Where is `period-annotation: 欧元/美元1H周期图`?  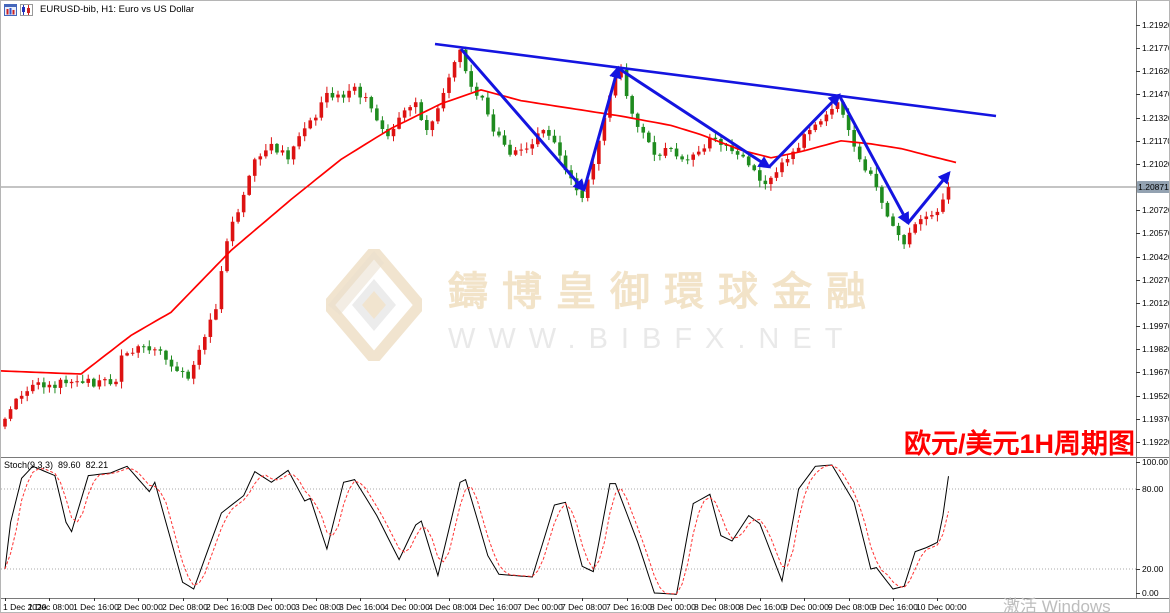
period-annotation: 欧元/美元1H周期图 is located at coordinates (1019, 444).